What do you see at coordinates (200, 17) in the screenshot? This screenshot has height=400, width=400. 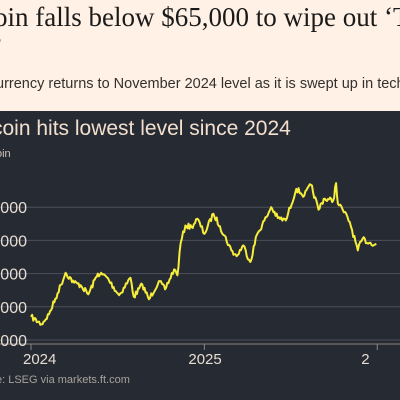 I see `headline-line-1: oin falls below $65,000 to wipe out ‘Tru` at bounding box center [200, 17].